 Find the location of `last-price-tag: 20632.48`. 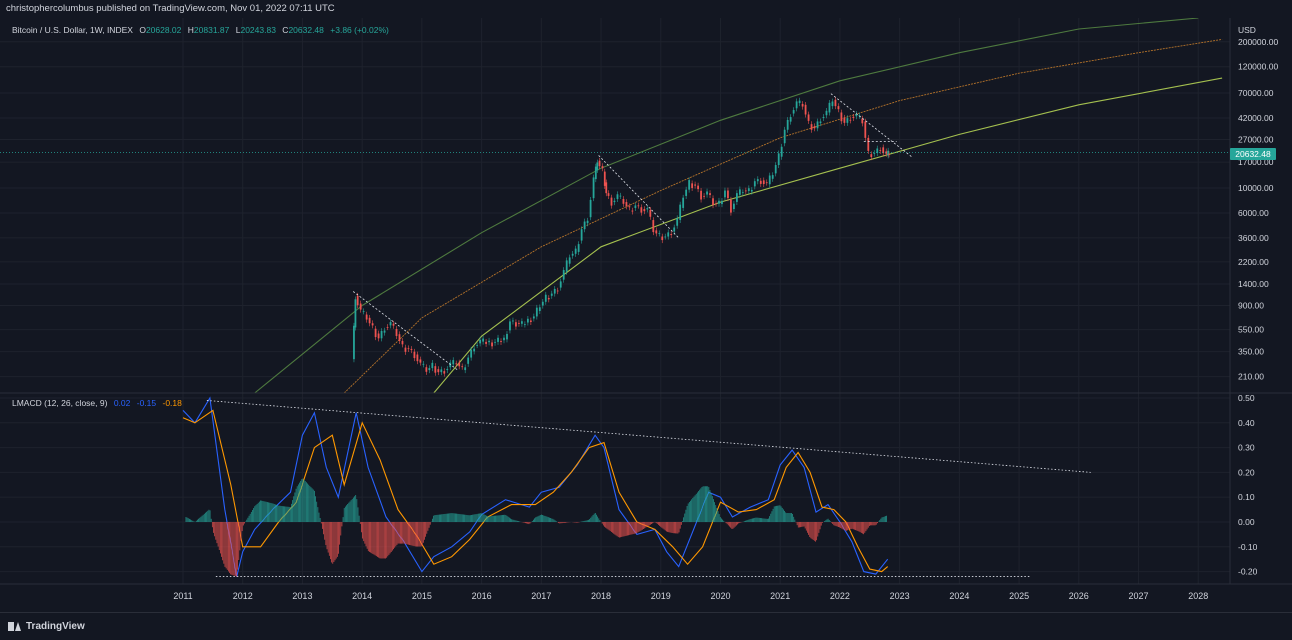

last-price-tag: 20632.48 is located at coordinates (1253, 154).